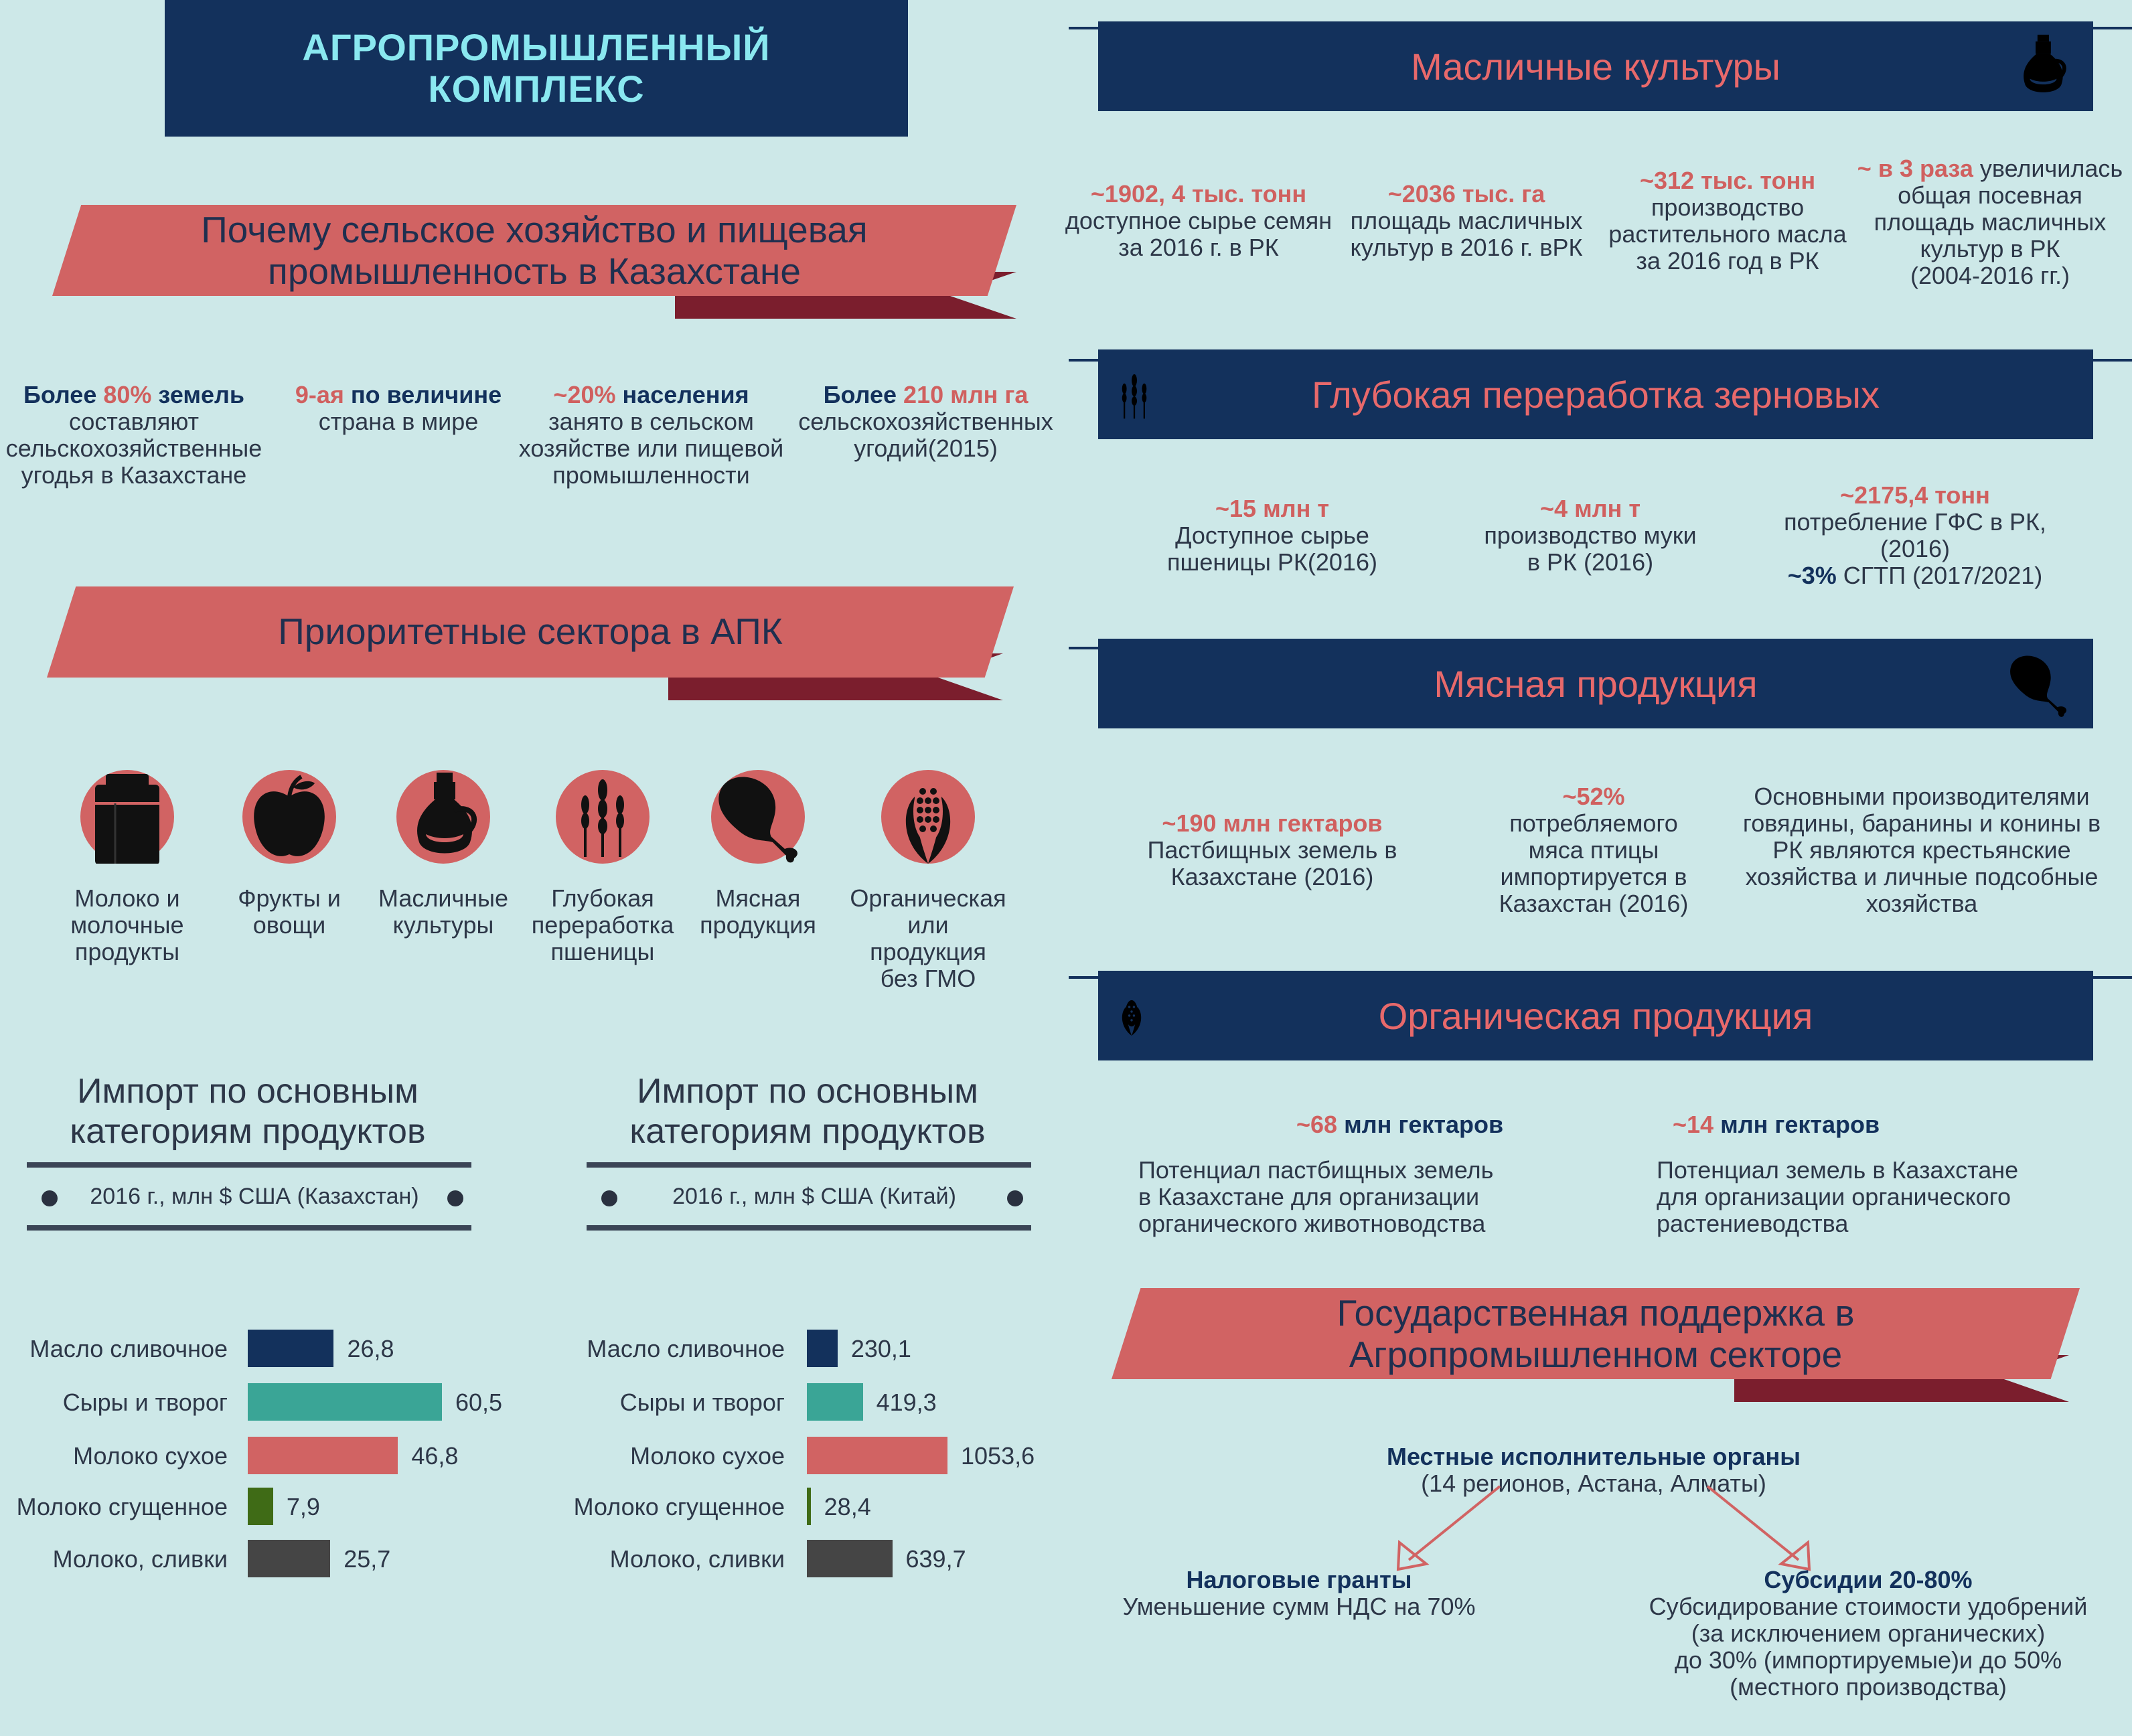  I want to click on organic-bar: Органическая продукция, so click(1595, 1016).